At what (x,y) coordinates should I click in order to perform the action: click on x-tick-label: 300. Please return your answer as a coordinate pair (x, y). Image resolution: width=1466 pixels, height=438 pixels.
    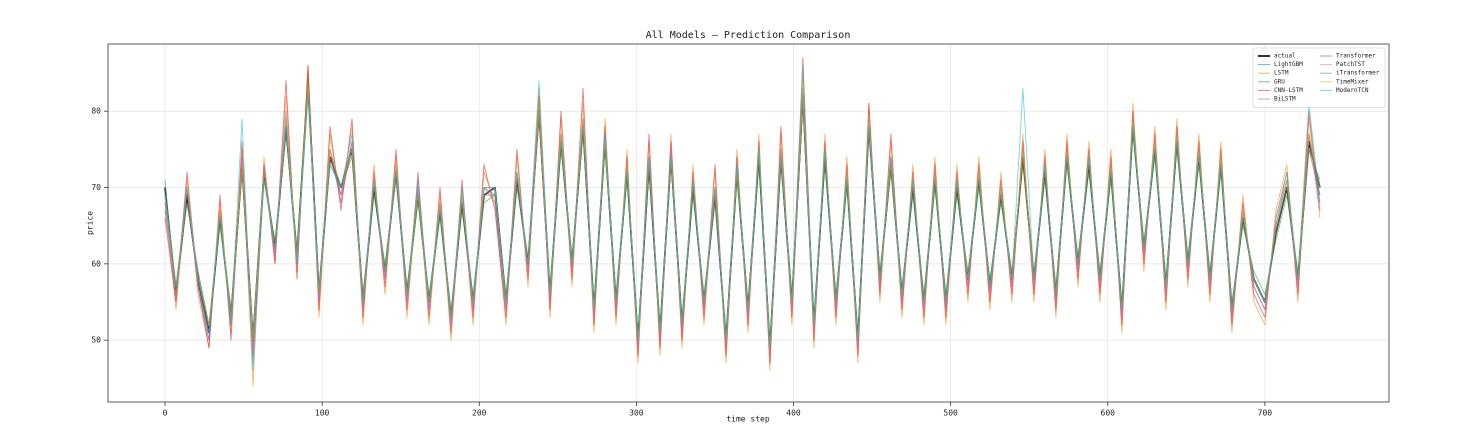
    Looking at the image, I should click on (636, 413).